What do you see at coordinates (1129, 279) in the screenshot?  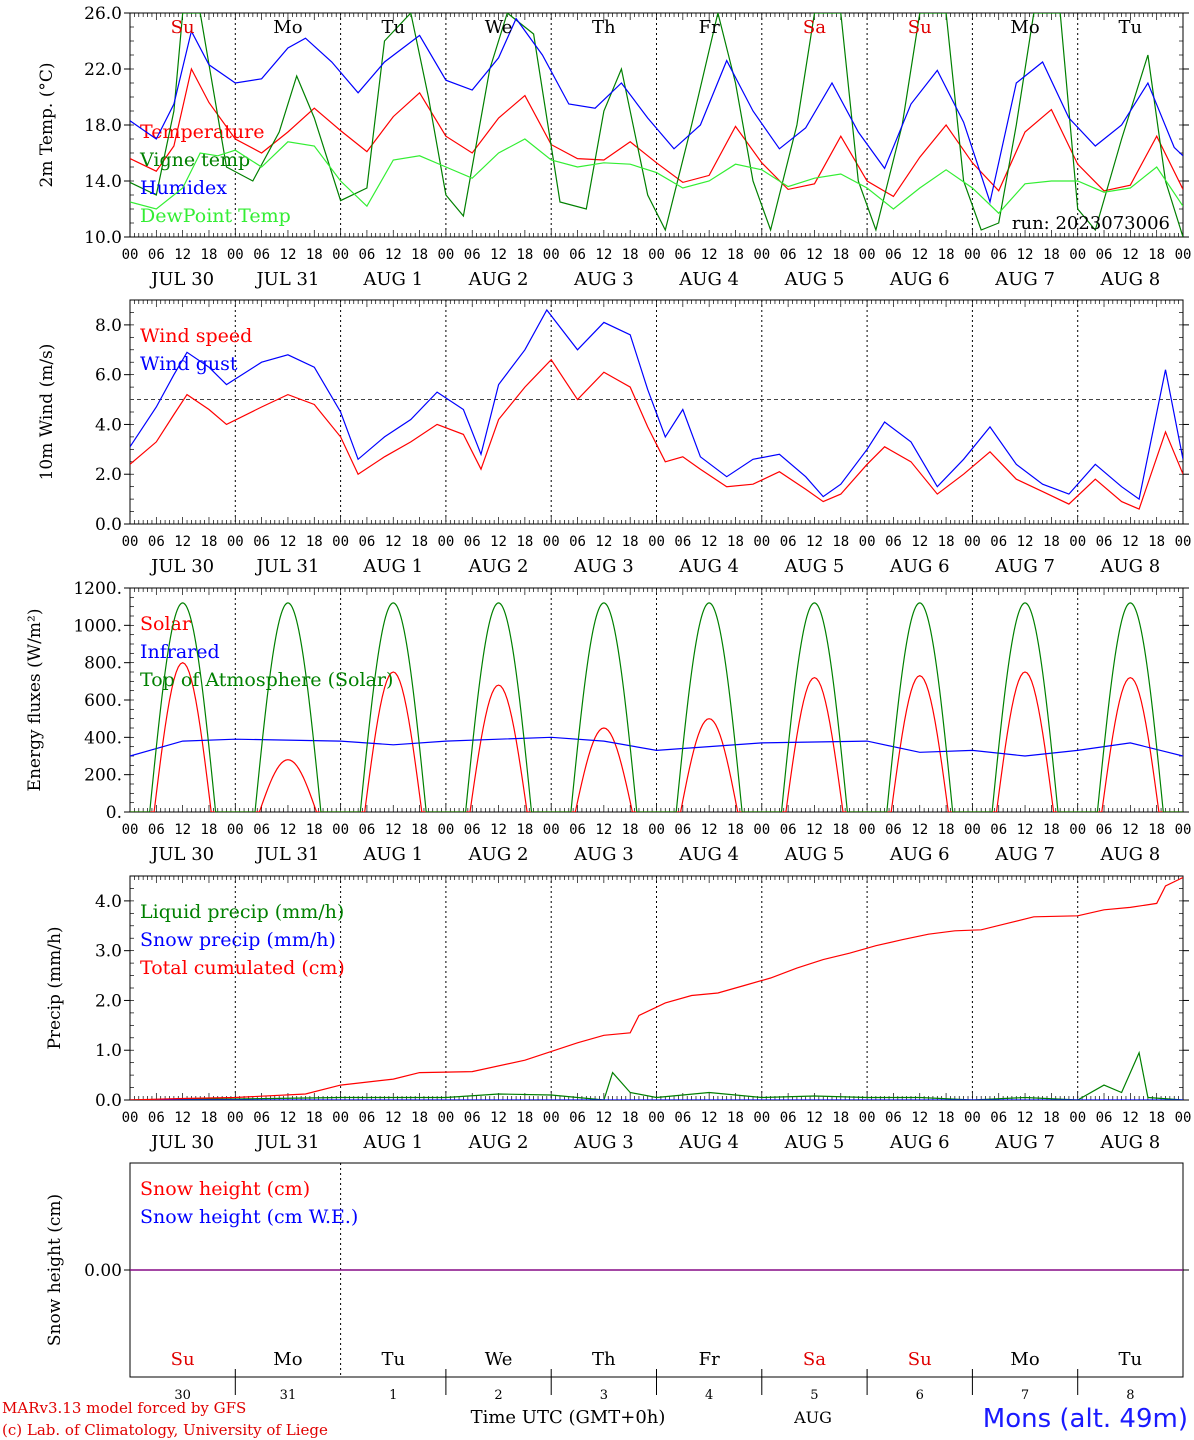 I see `date-label: AUG 8` at bounding box center [1129, 279].